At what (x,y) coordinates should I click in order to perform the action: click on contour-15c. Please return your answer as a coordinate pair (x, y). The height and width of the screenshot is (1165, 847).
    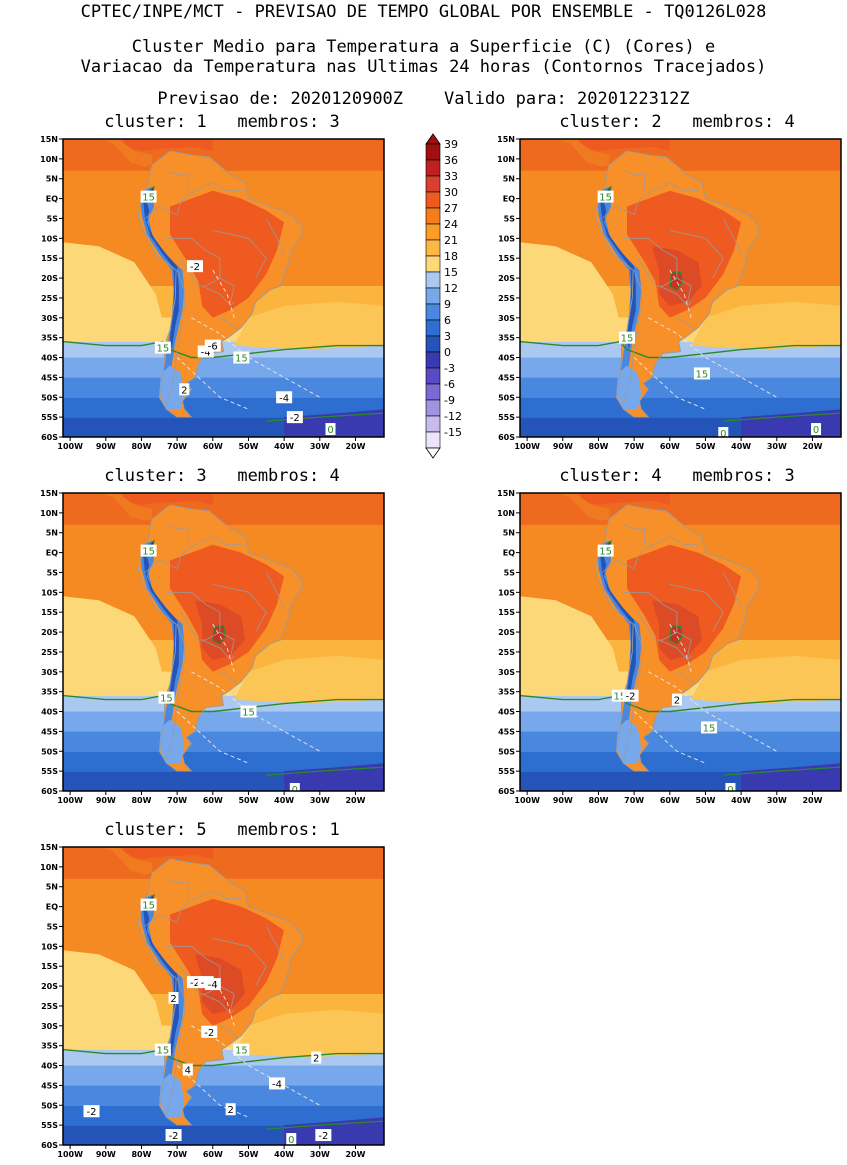
    Looking at the image, I should click on (680, 349).